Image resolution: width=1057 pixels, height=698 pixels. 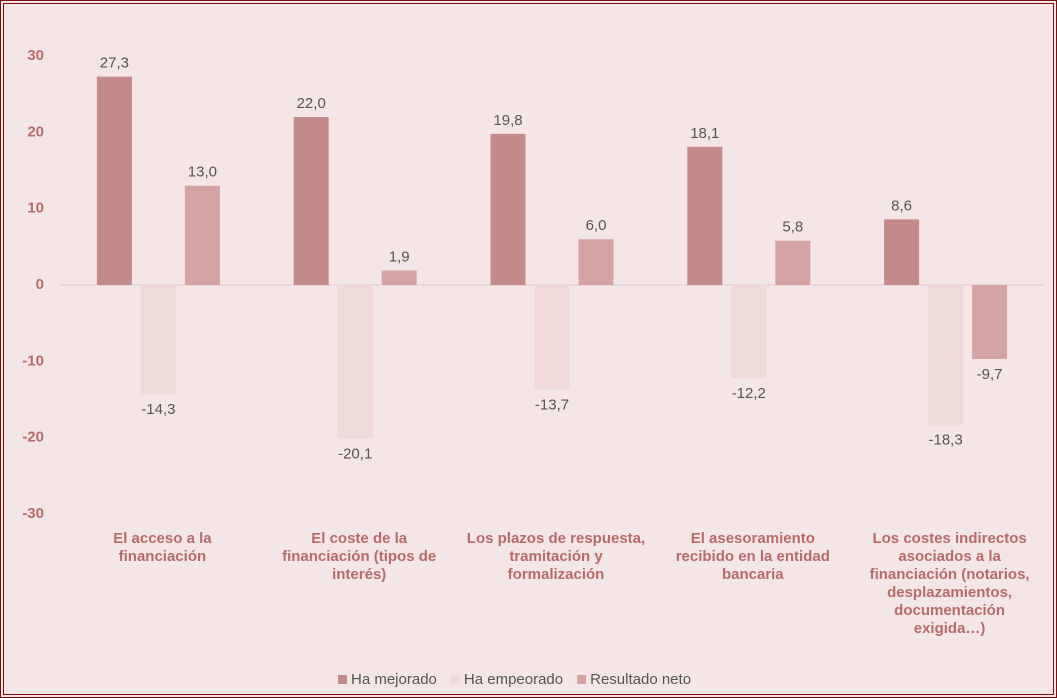 I want to click on value-label: -9,7, so click(x=990, y=374).